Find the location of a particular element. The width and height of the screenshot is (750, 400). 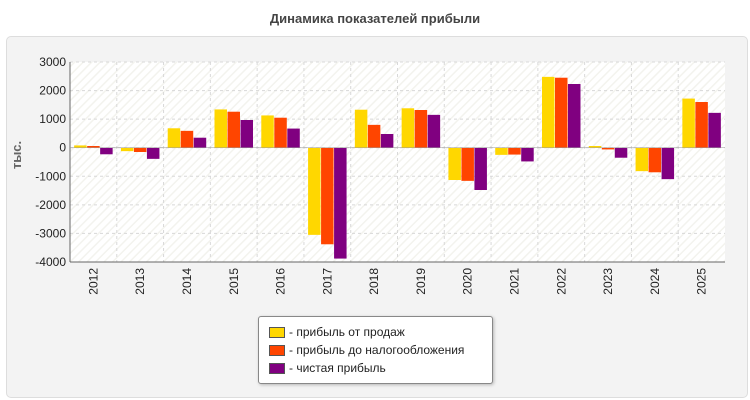

bar-2019-s0 is located at coordinates (408, 128).